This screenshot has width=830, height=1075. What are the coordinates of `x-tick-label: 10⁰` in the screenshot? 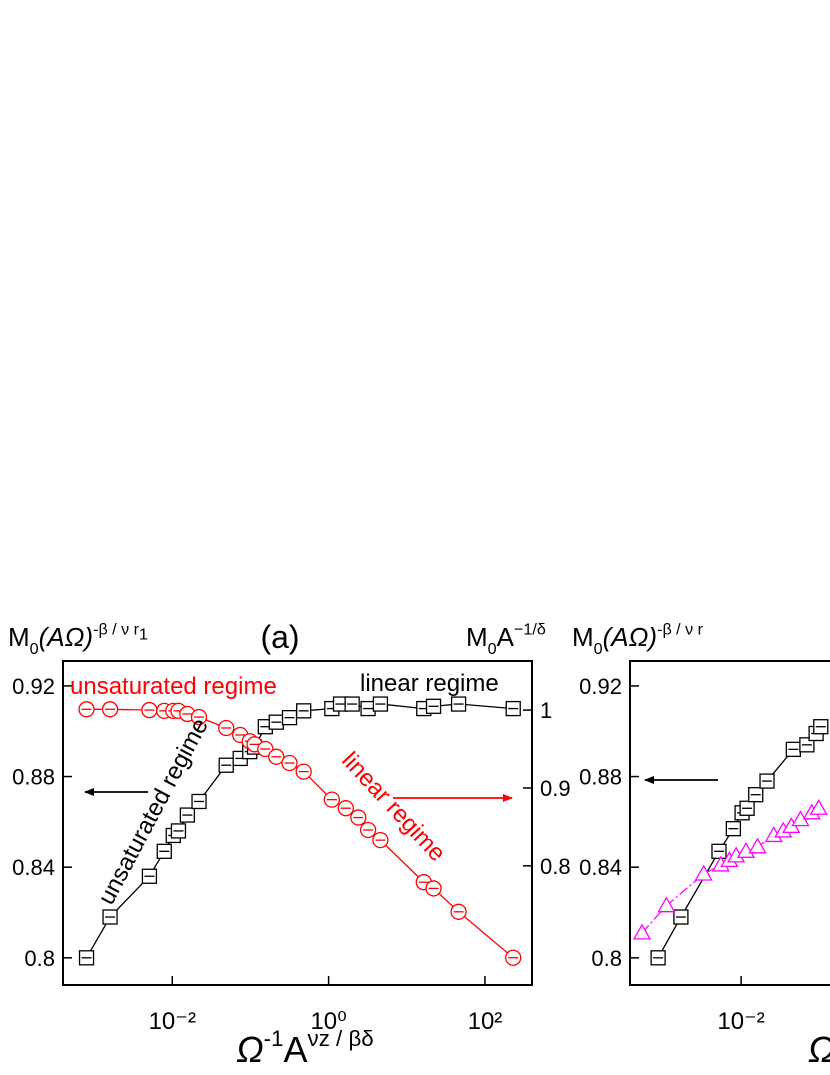 It's located at (328, 1021).